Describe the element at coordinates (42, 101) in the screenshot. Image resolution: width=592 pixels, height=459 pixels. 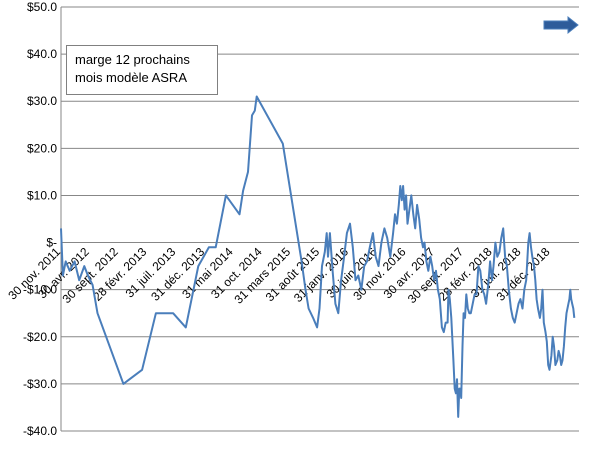
I see `y-tick-label: $30.0` at that location.